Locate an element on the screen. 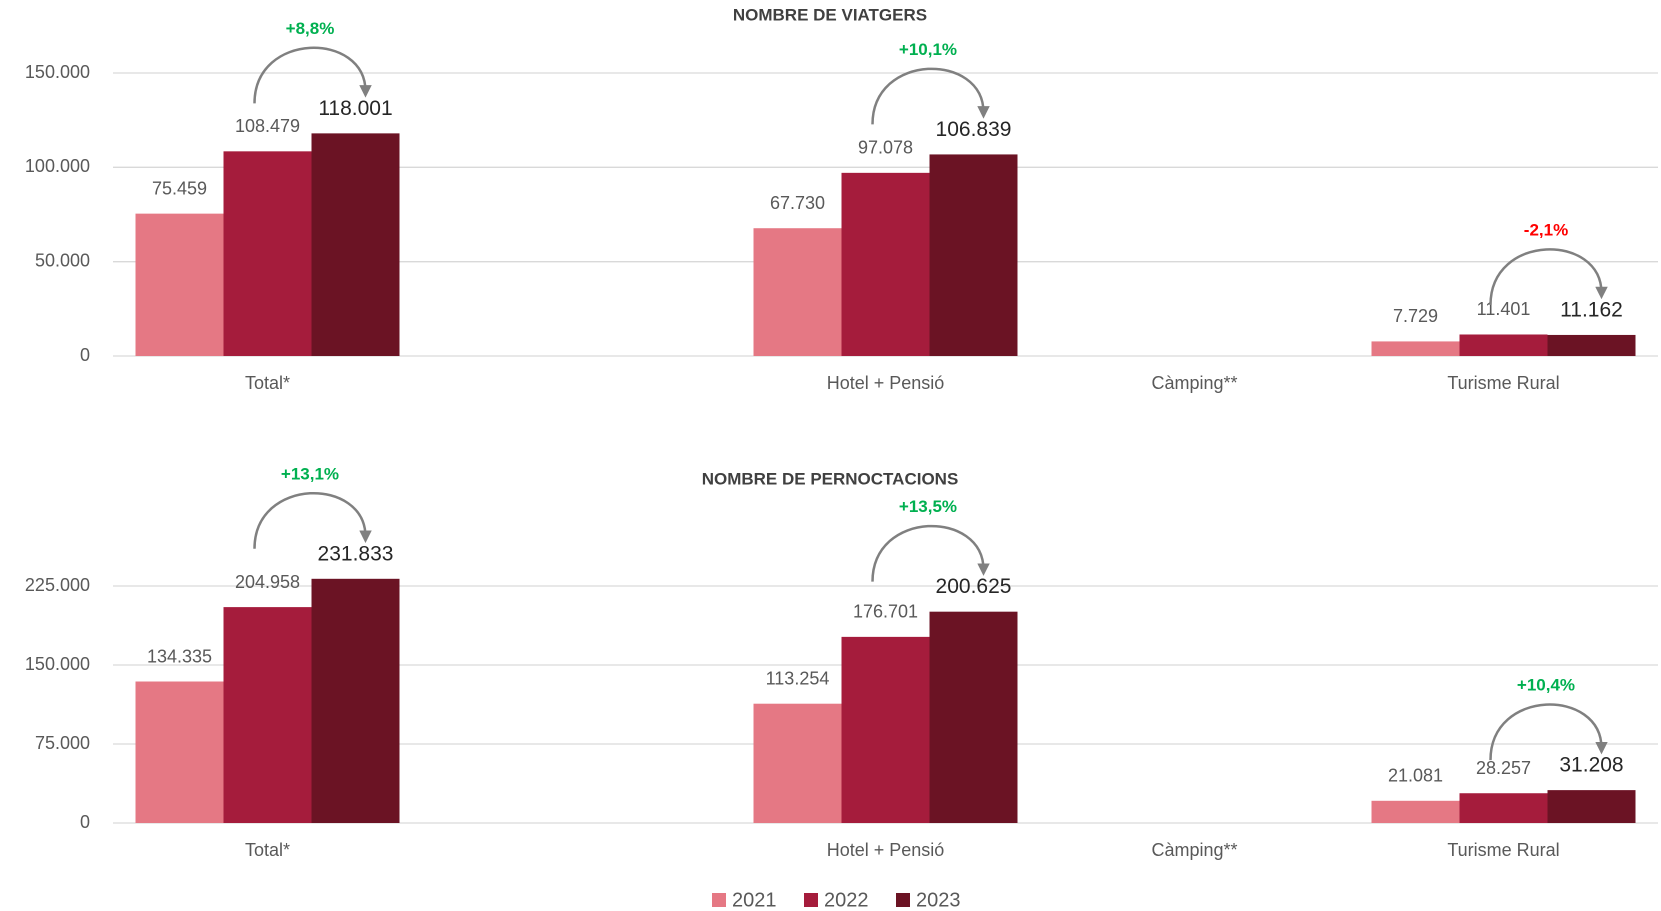  legend-label: 2021 is located at coordinates (754, 900).